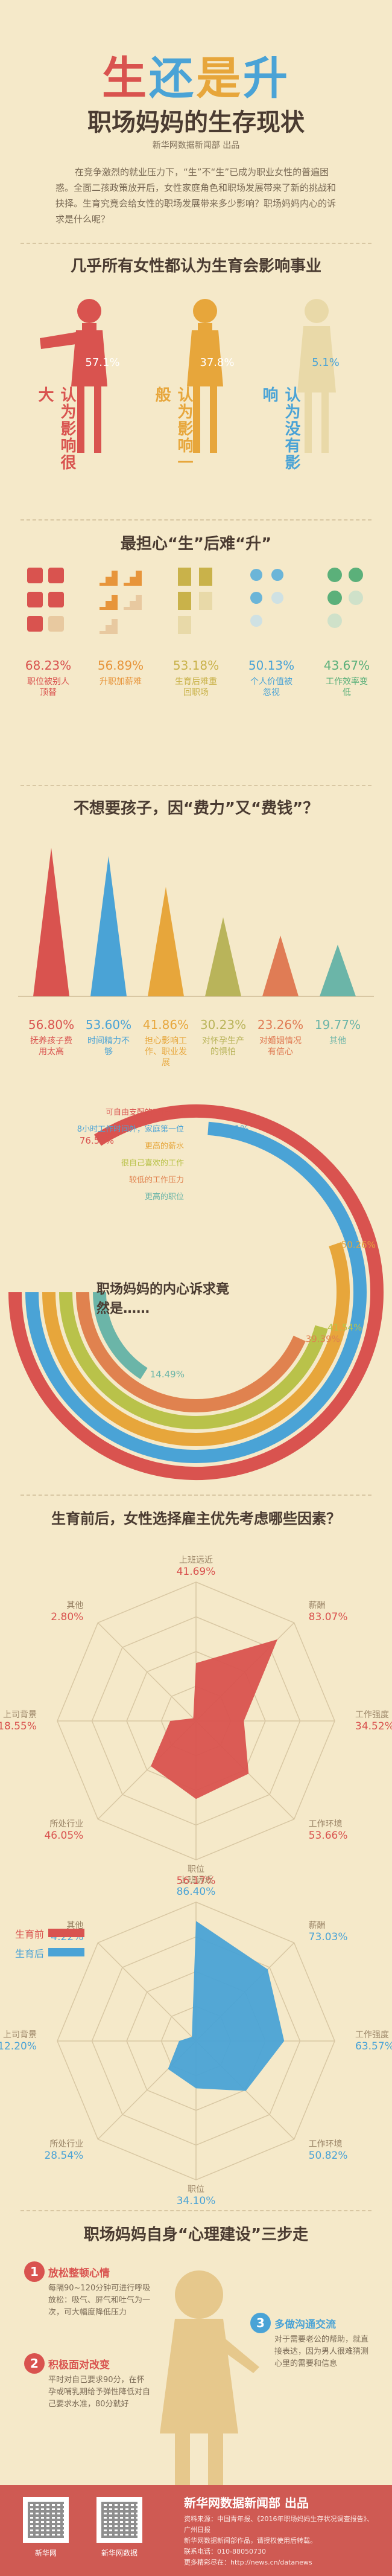  Describe the element at coordinates (20, 2035) in the screenshot. I see `after-axis-name-7: 上司背景` at that location.